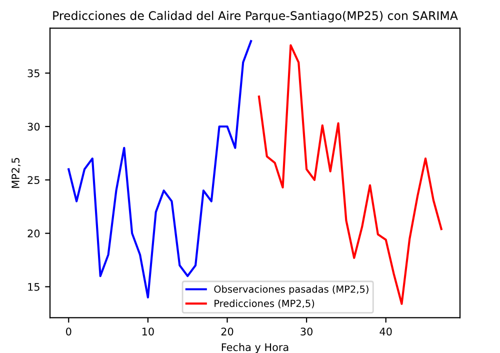  What do you see at coordinates (255, 16) in the screenshot?
I see `chart-title: Predicciones de Calidad del Aire Parque-Santiago(MP25) con SARIMA` at bounding box center [255, 16].